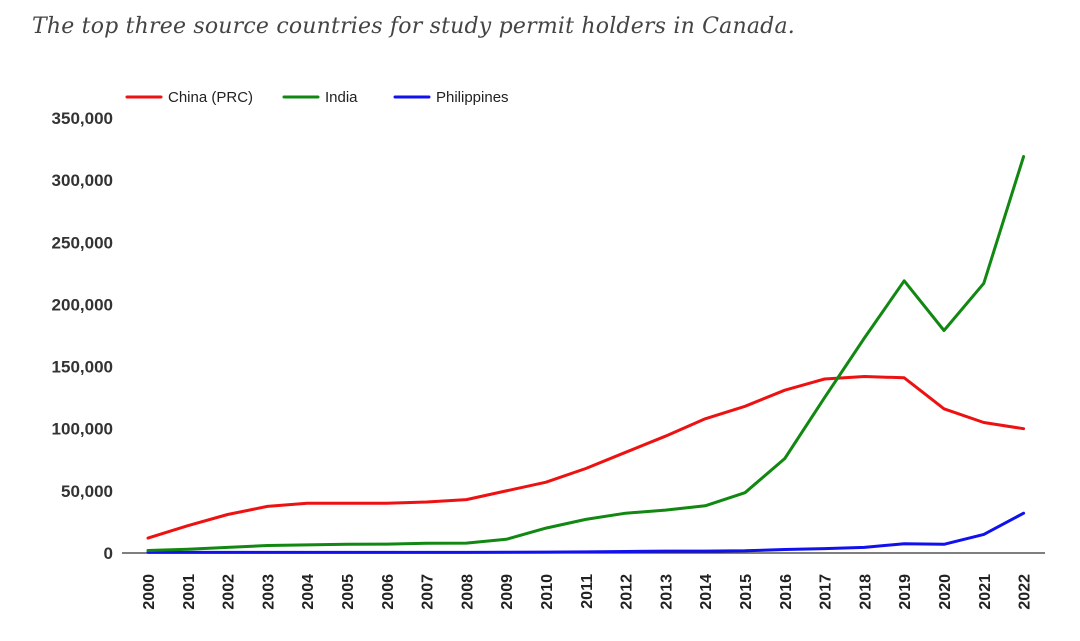 The height and width of the screenshot is (641, 1080). Describe the element at coordinates (587, 591) in the screenshot. I see `x-tick-label: 2011` at that location.